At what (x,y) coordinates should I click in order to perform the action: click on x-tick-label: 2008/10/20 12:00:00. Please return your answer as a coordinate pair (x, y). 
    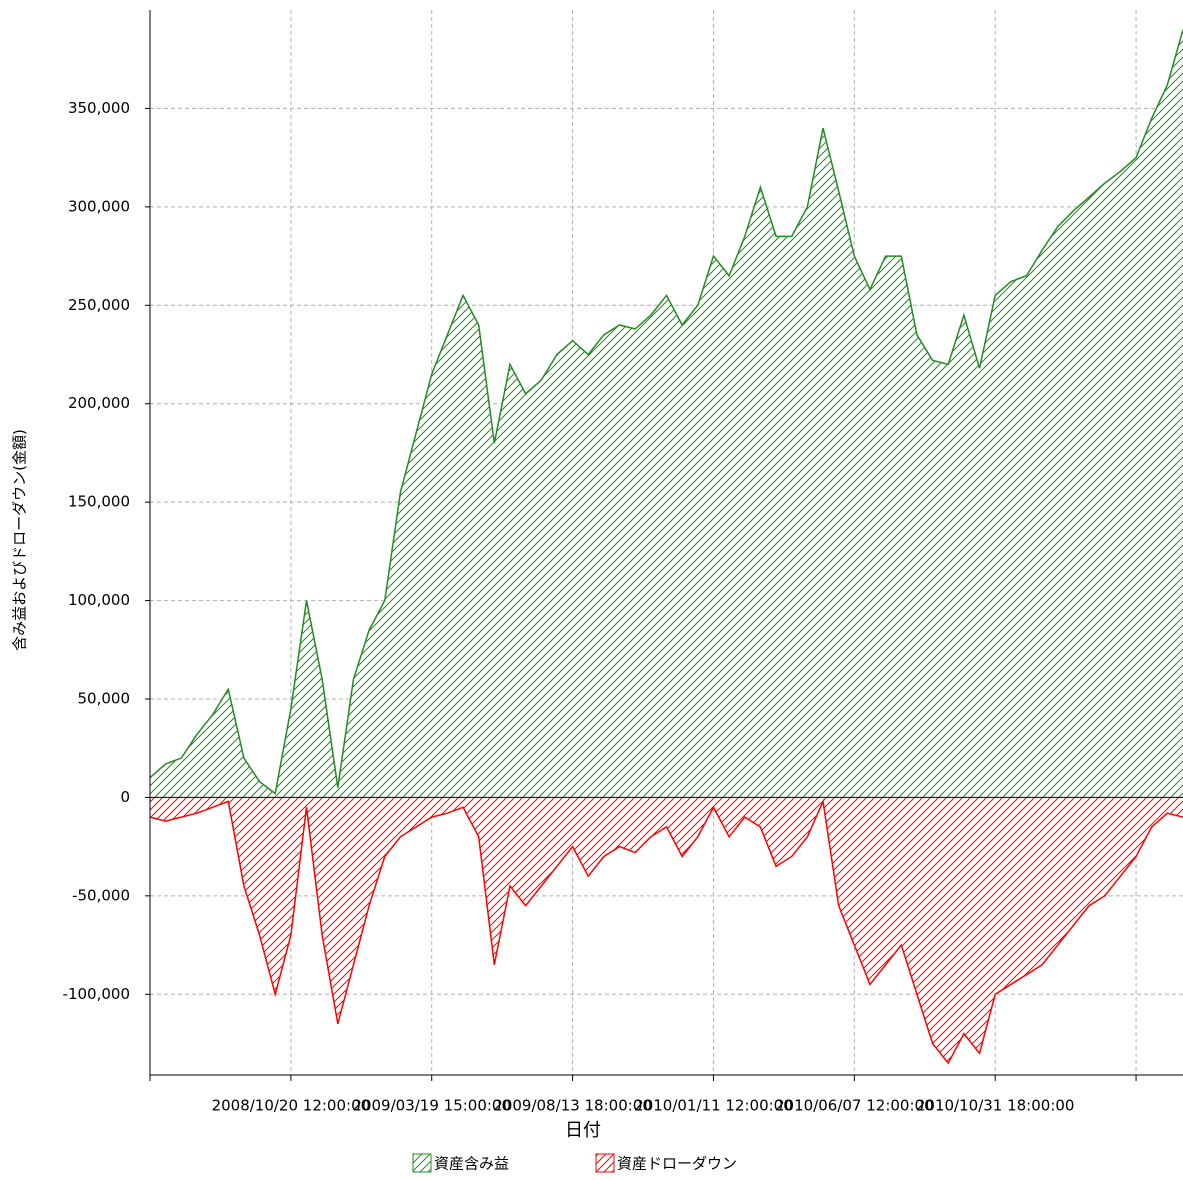
    Looking at the image, I should click on (291, 1106).